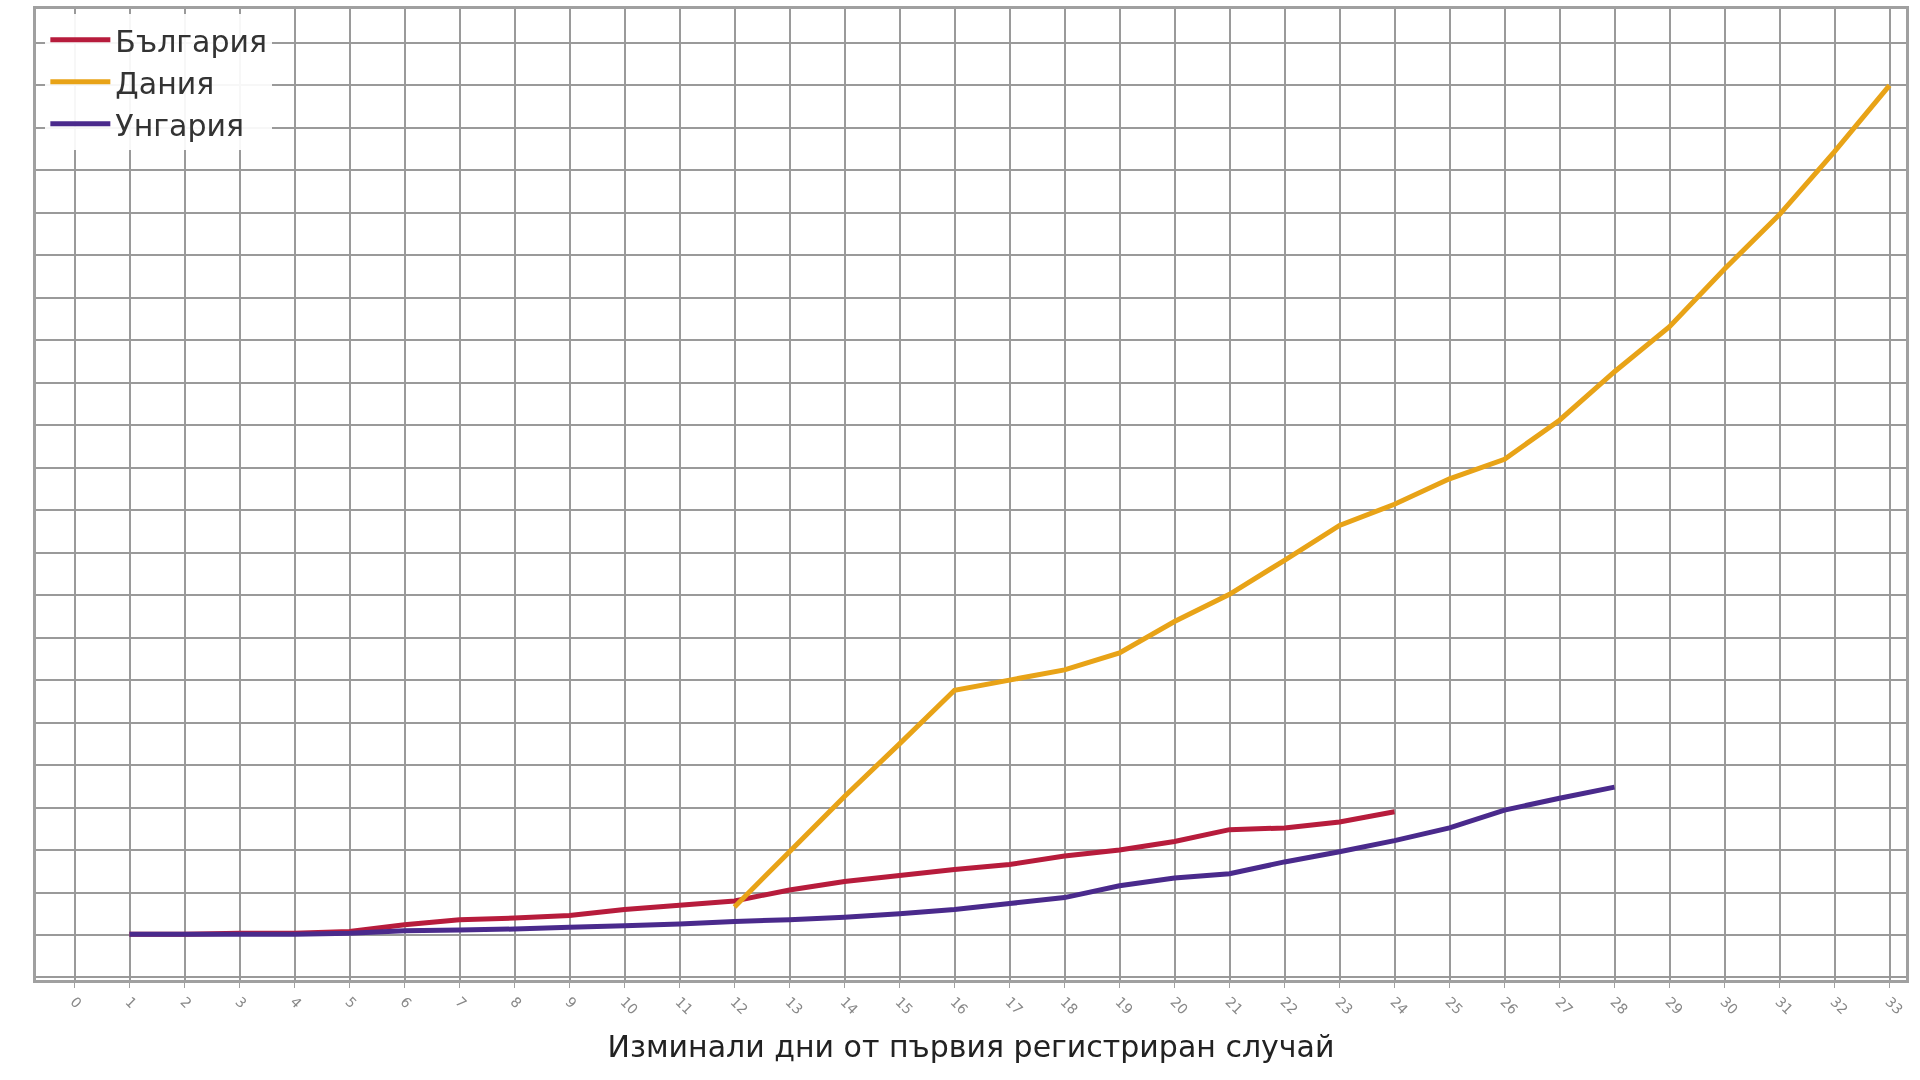 The height and width of the screenshot is (1080, 1920). What do you see at coordinates (1344, 1005) in the screenshot?
I see `x-tick-label: 23` at bounding box center [1344, 1005].